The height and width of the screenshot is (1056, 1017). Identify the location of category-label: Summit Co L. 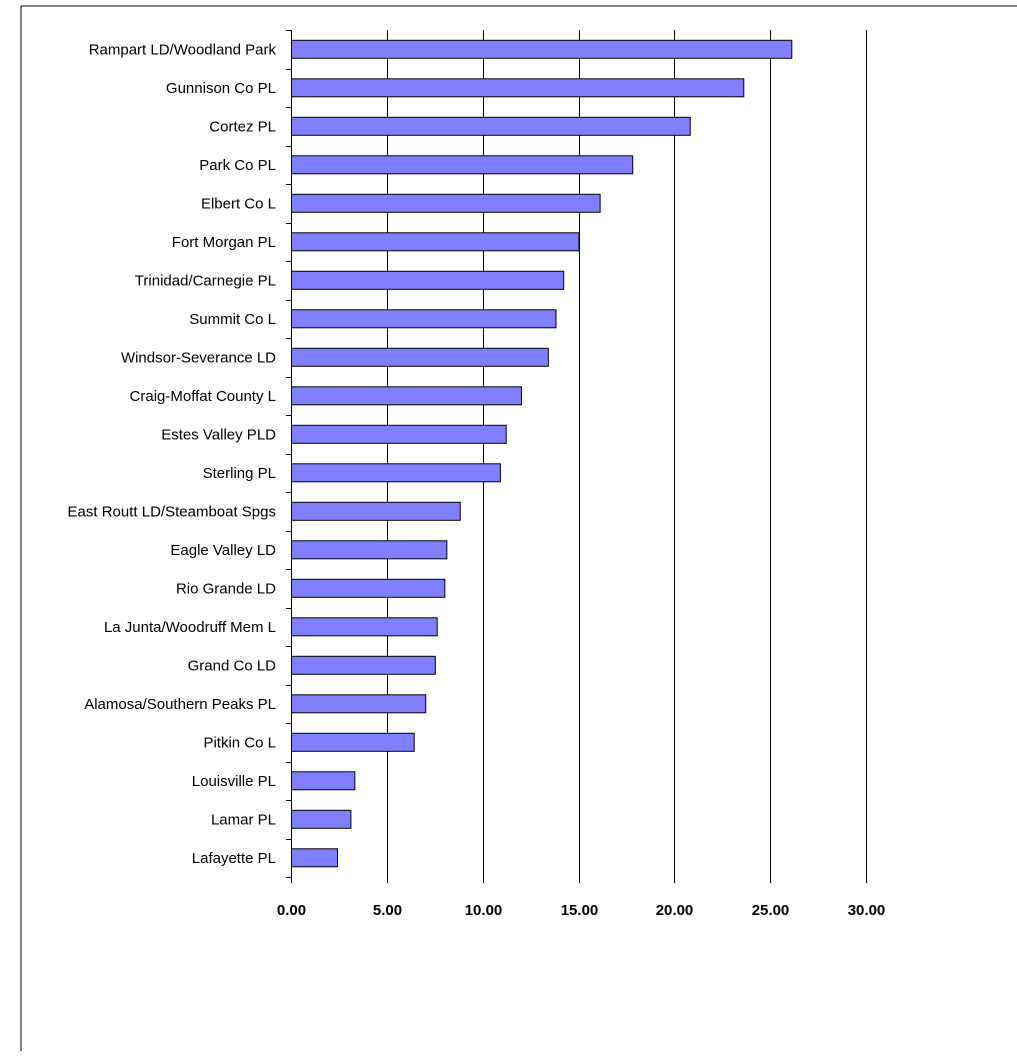
(232, 319).